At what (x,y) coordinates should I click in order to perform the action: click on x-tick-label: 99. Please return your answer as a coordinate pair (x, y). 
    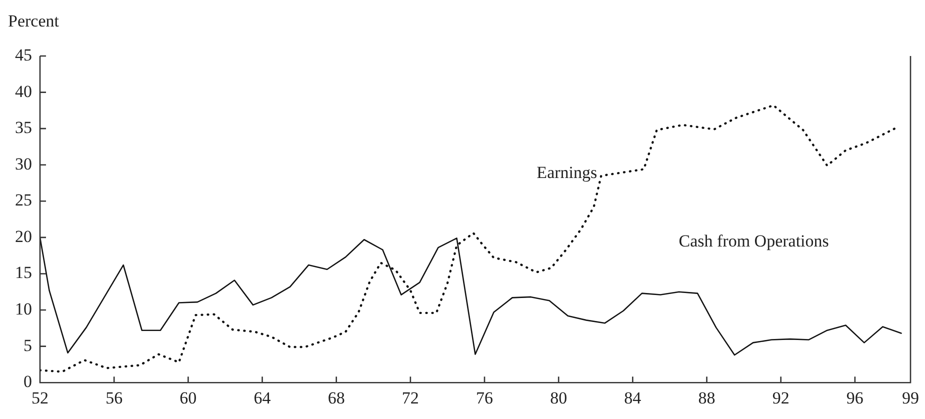
    Looking at the image, I should click on (910, 398).